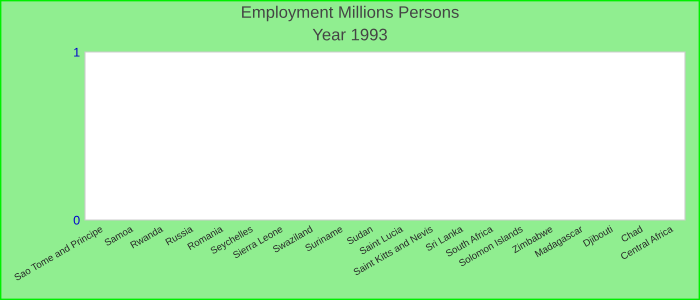 The height and width of the screenshot is (300, 700). What do you see at coordinates (77, 220) in the screenshot?
I see `y-tick-label: 0` at bounding box center [77, 220].